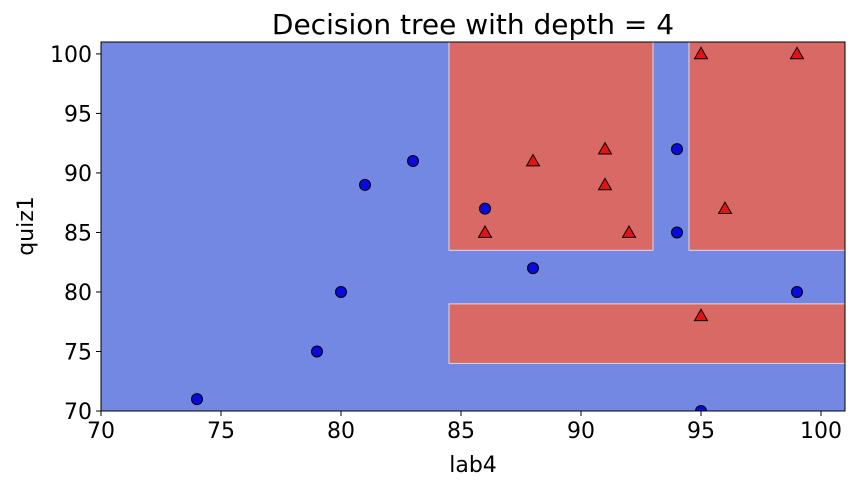 The image size is (856, 487). Describe the element at coordinates (78, 352) in the screenshot. I see `y-tick-label: 75` at that location.